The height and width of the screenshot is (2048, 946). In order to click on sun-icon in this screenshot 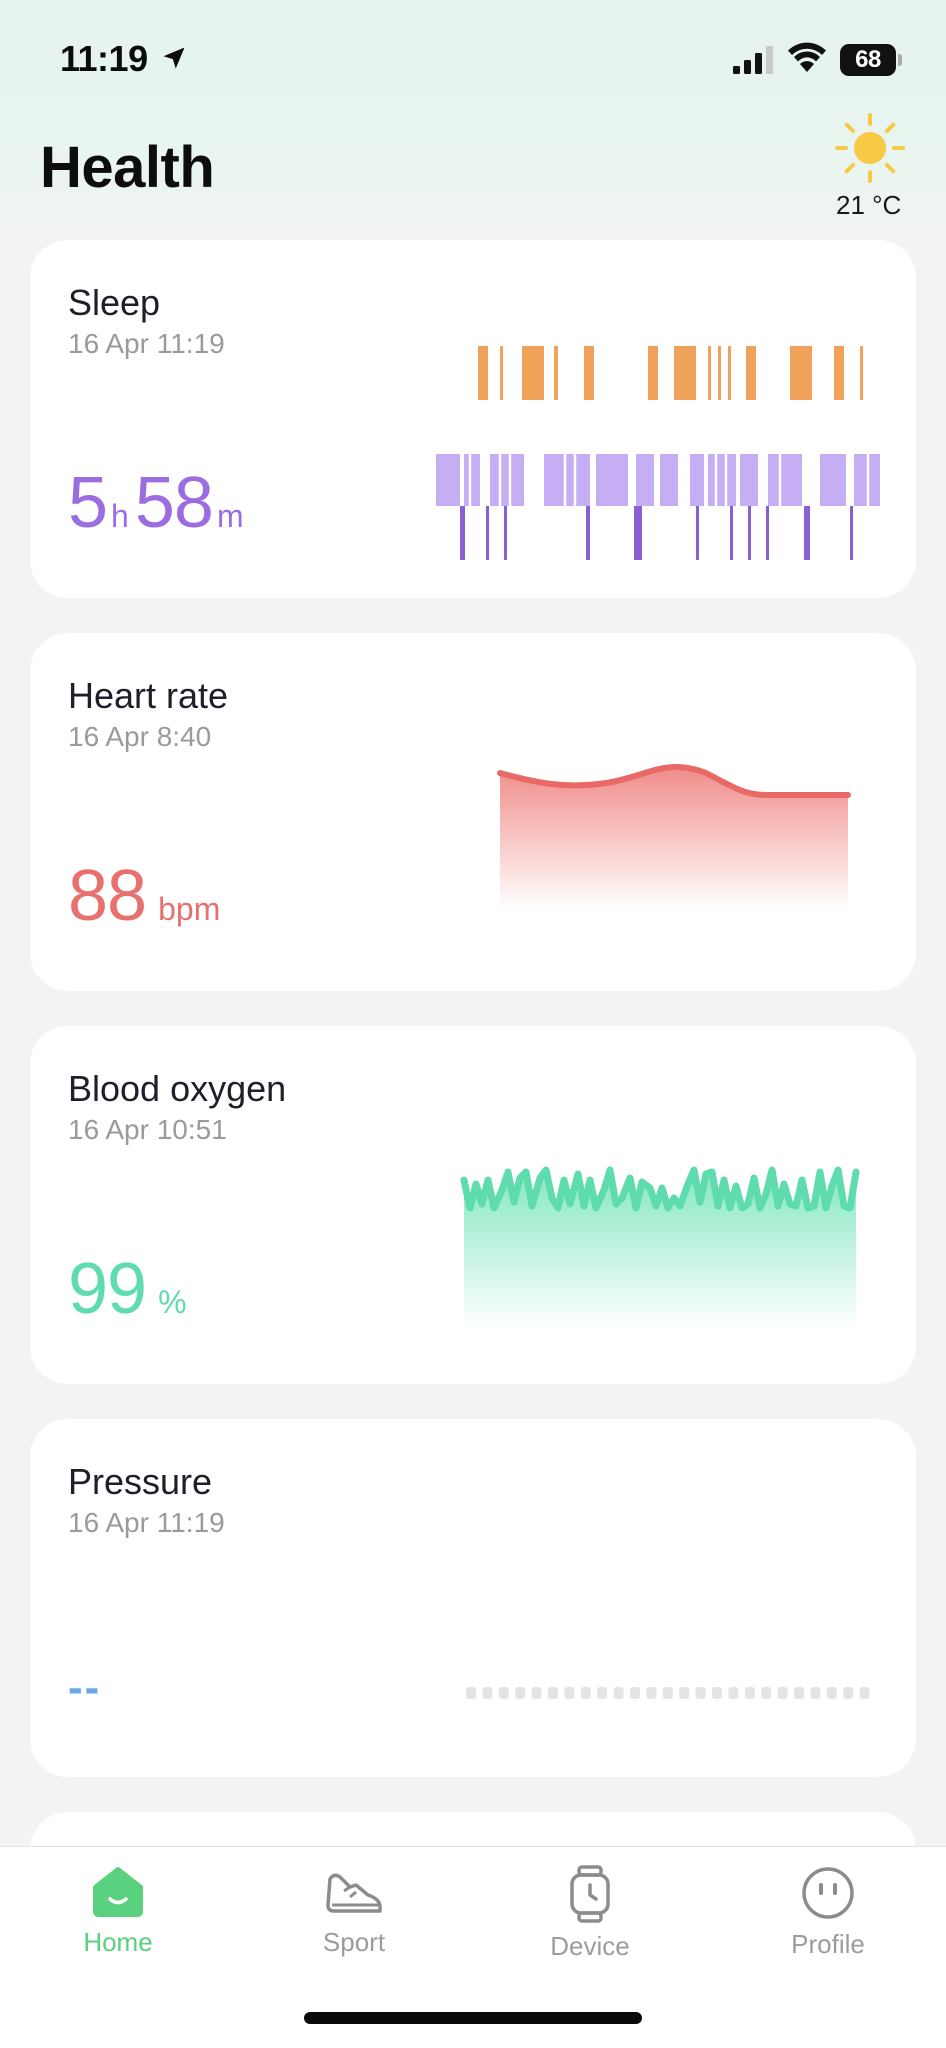, I will do `click(870, 148)`.